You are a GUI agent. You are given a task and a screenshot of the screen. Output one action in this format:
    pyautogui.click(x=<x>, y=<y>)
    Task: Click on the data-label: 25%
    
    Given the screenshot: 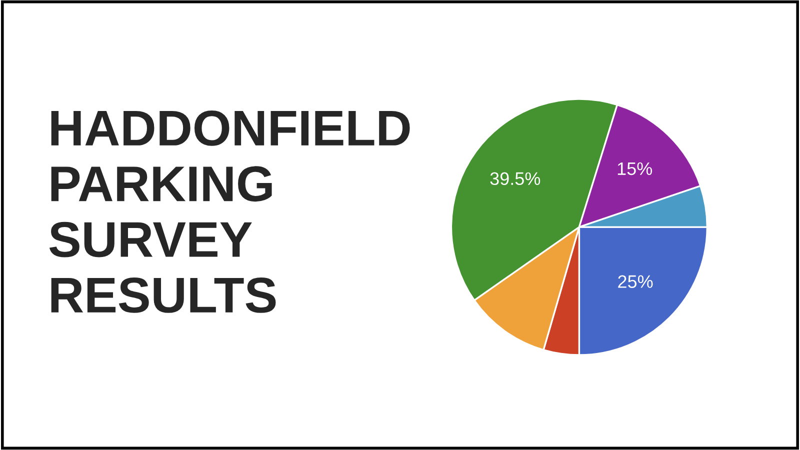 What is the action you would take?
    pyautogui.click(x=635, y=281)
    